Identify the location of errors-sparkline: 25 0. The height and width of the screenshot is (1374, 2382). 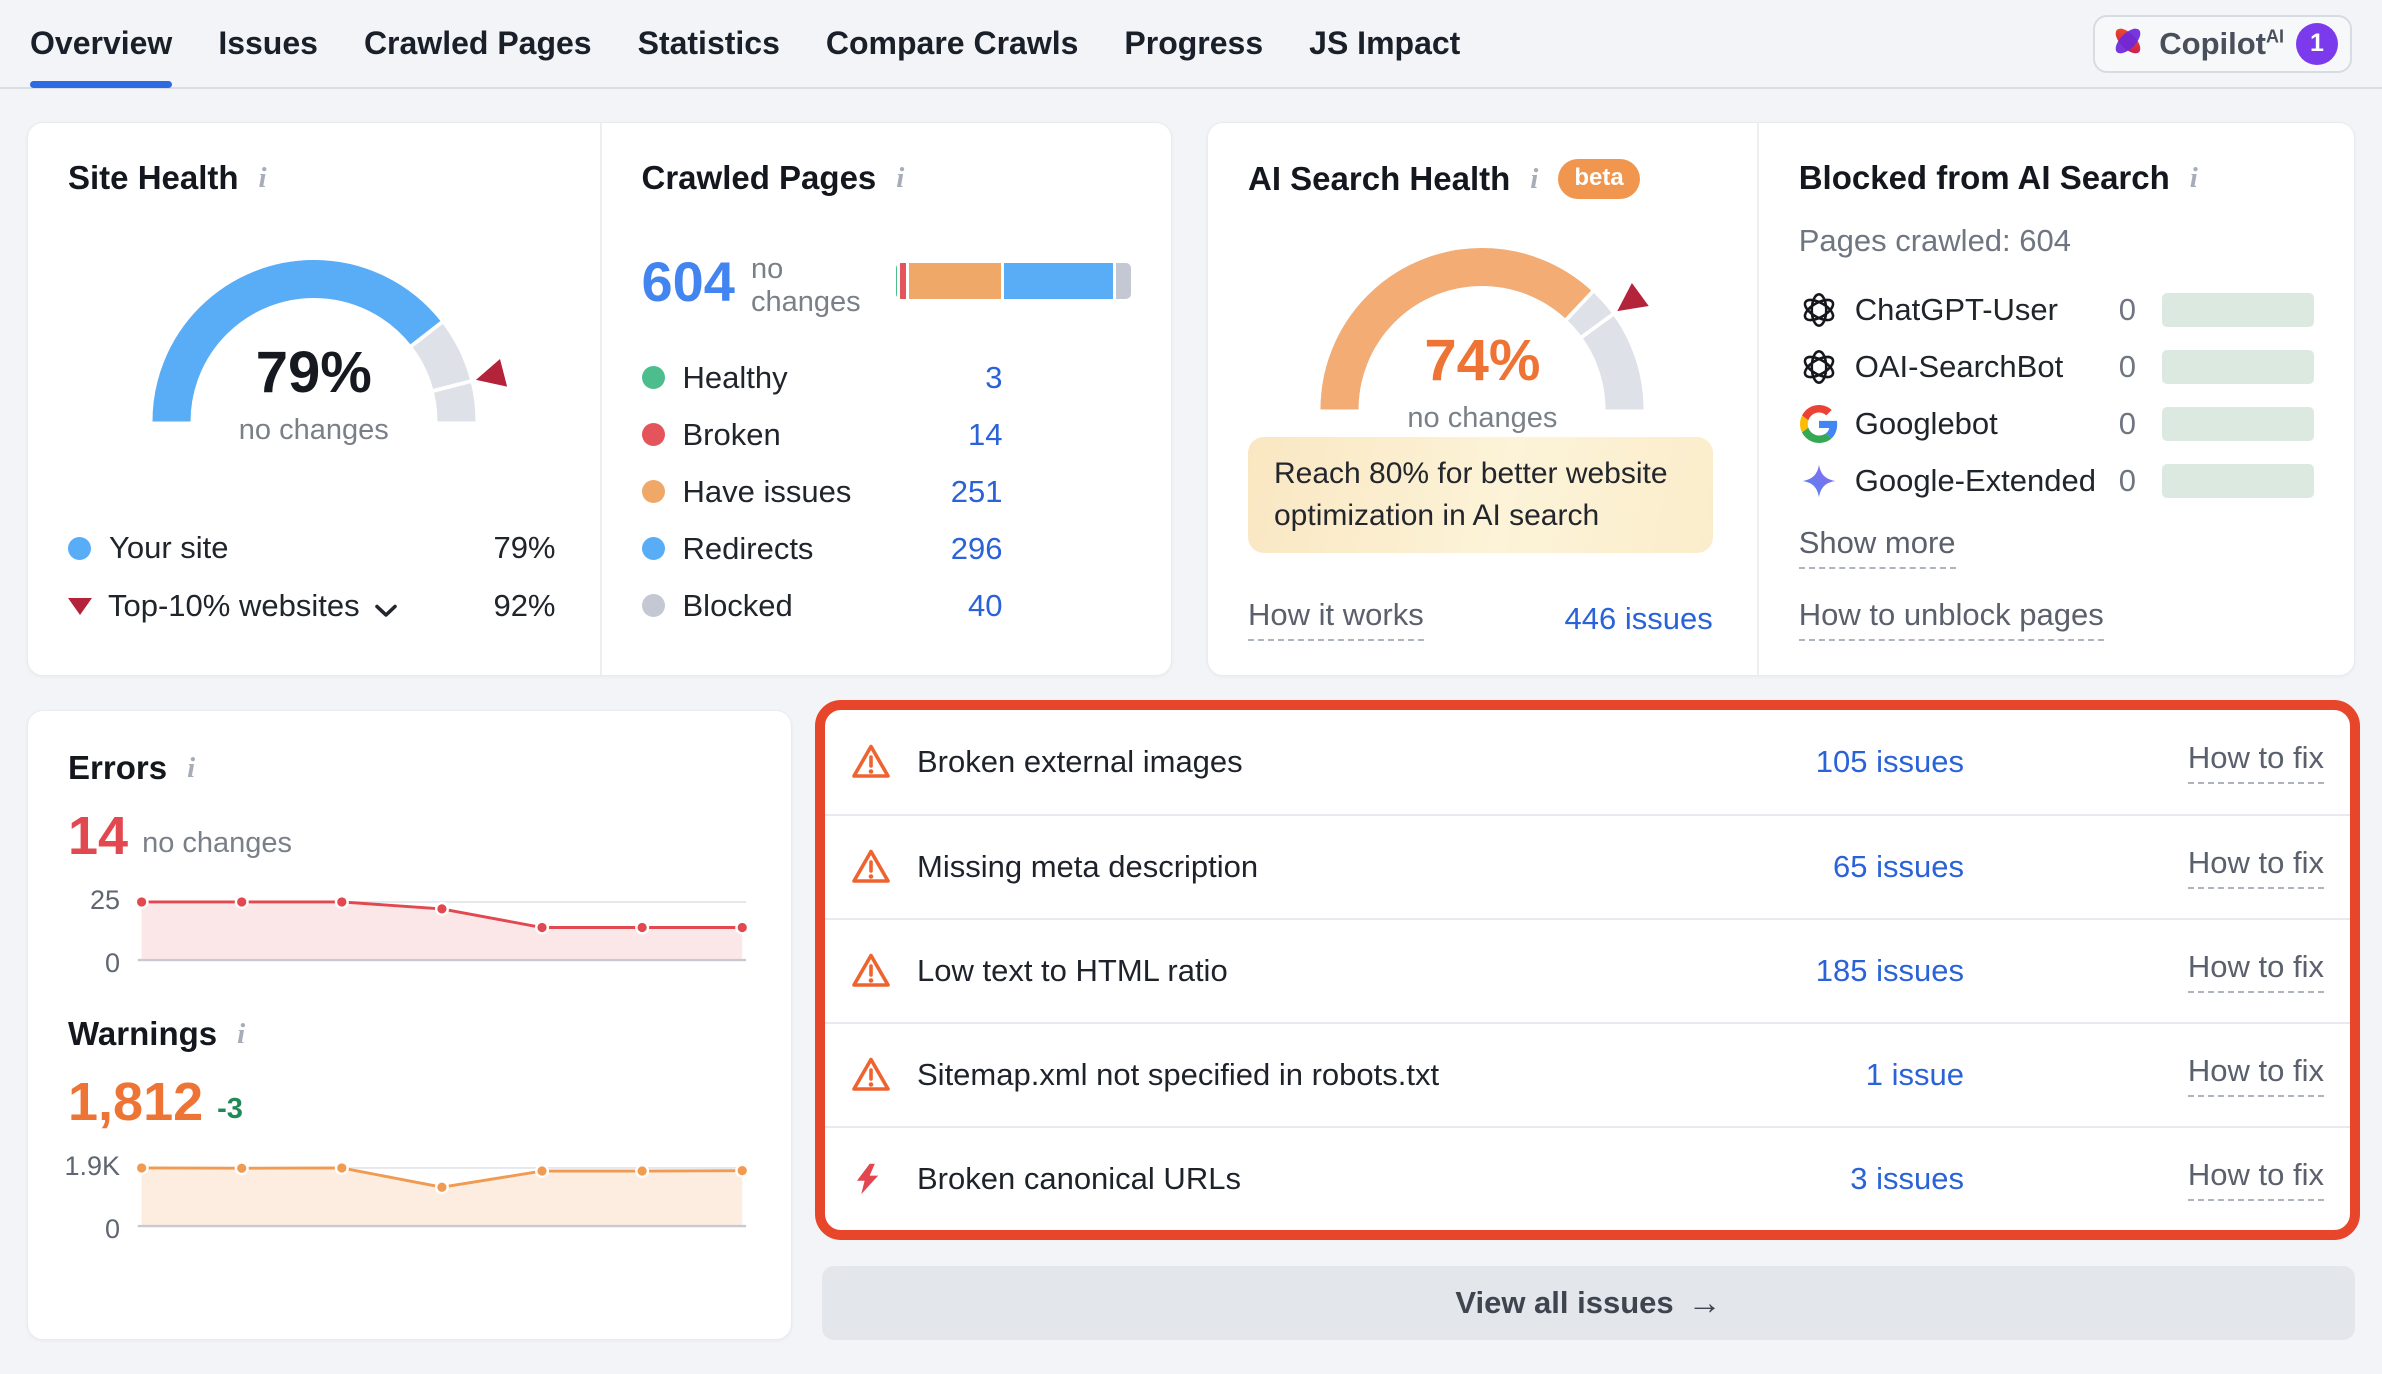
(409, 931).